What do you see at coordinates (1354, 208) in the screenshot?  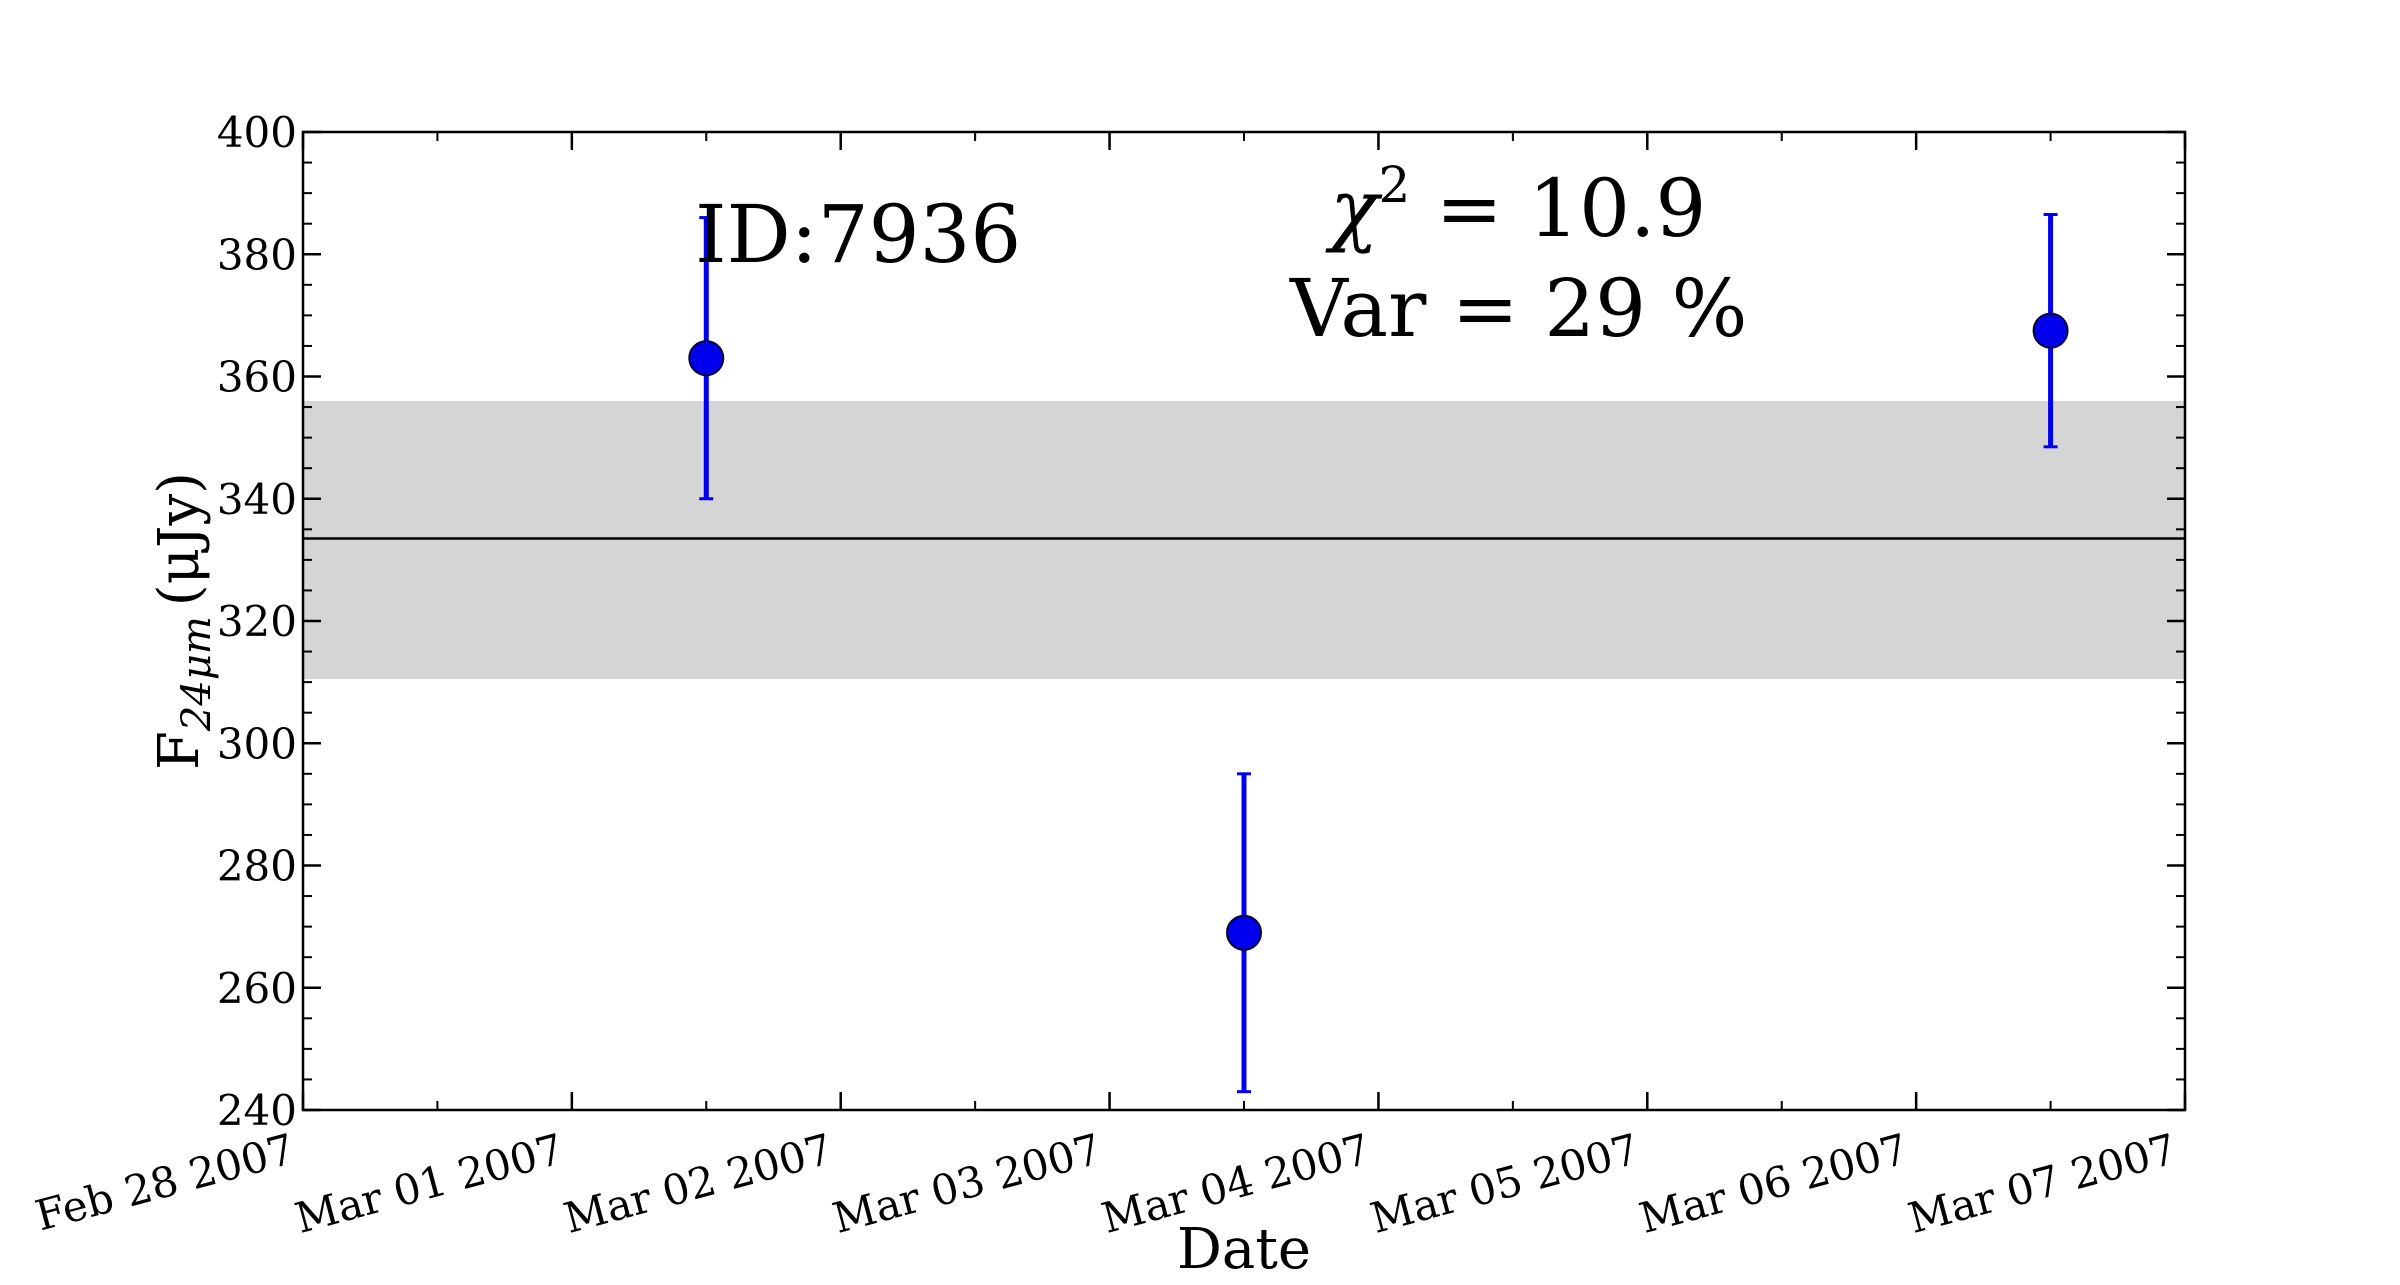 I see `chi2-symbol: χ` at bounding box center [1354, 208].